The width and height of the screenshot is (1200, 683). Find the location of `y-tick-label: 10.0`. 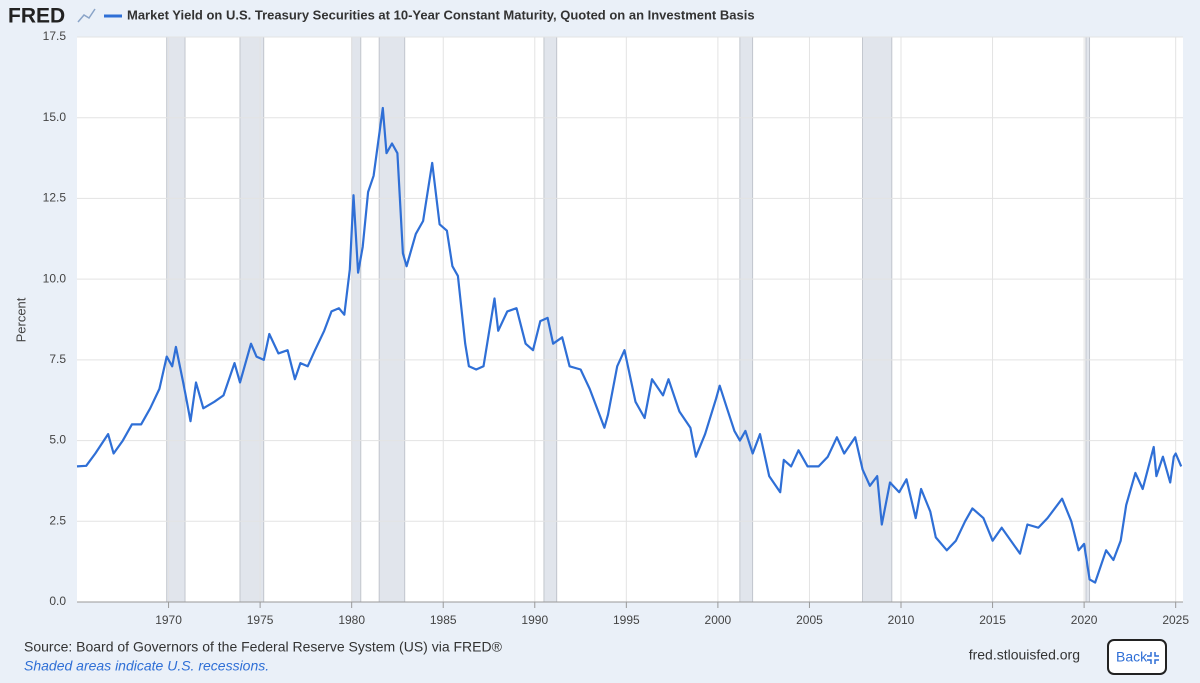

y-tick-label: 10.0 is located at coordinates (55, 278).